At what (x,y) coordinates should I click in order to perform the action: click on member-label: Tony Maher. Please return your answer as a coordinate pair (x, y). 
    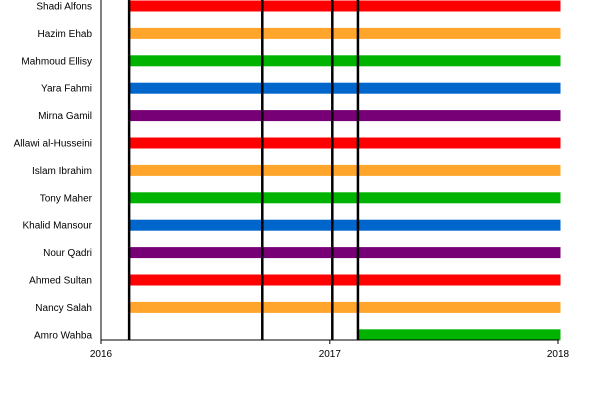
    Looking at the image, I should click on (66, 198).